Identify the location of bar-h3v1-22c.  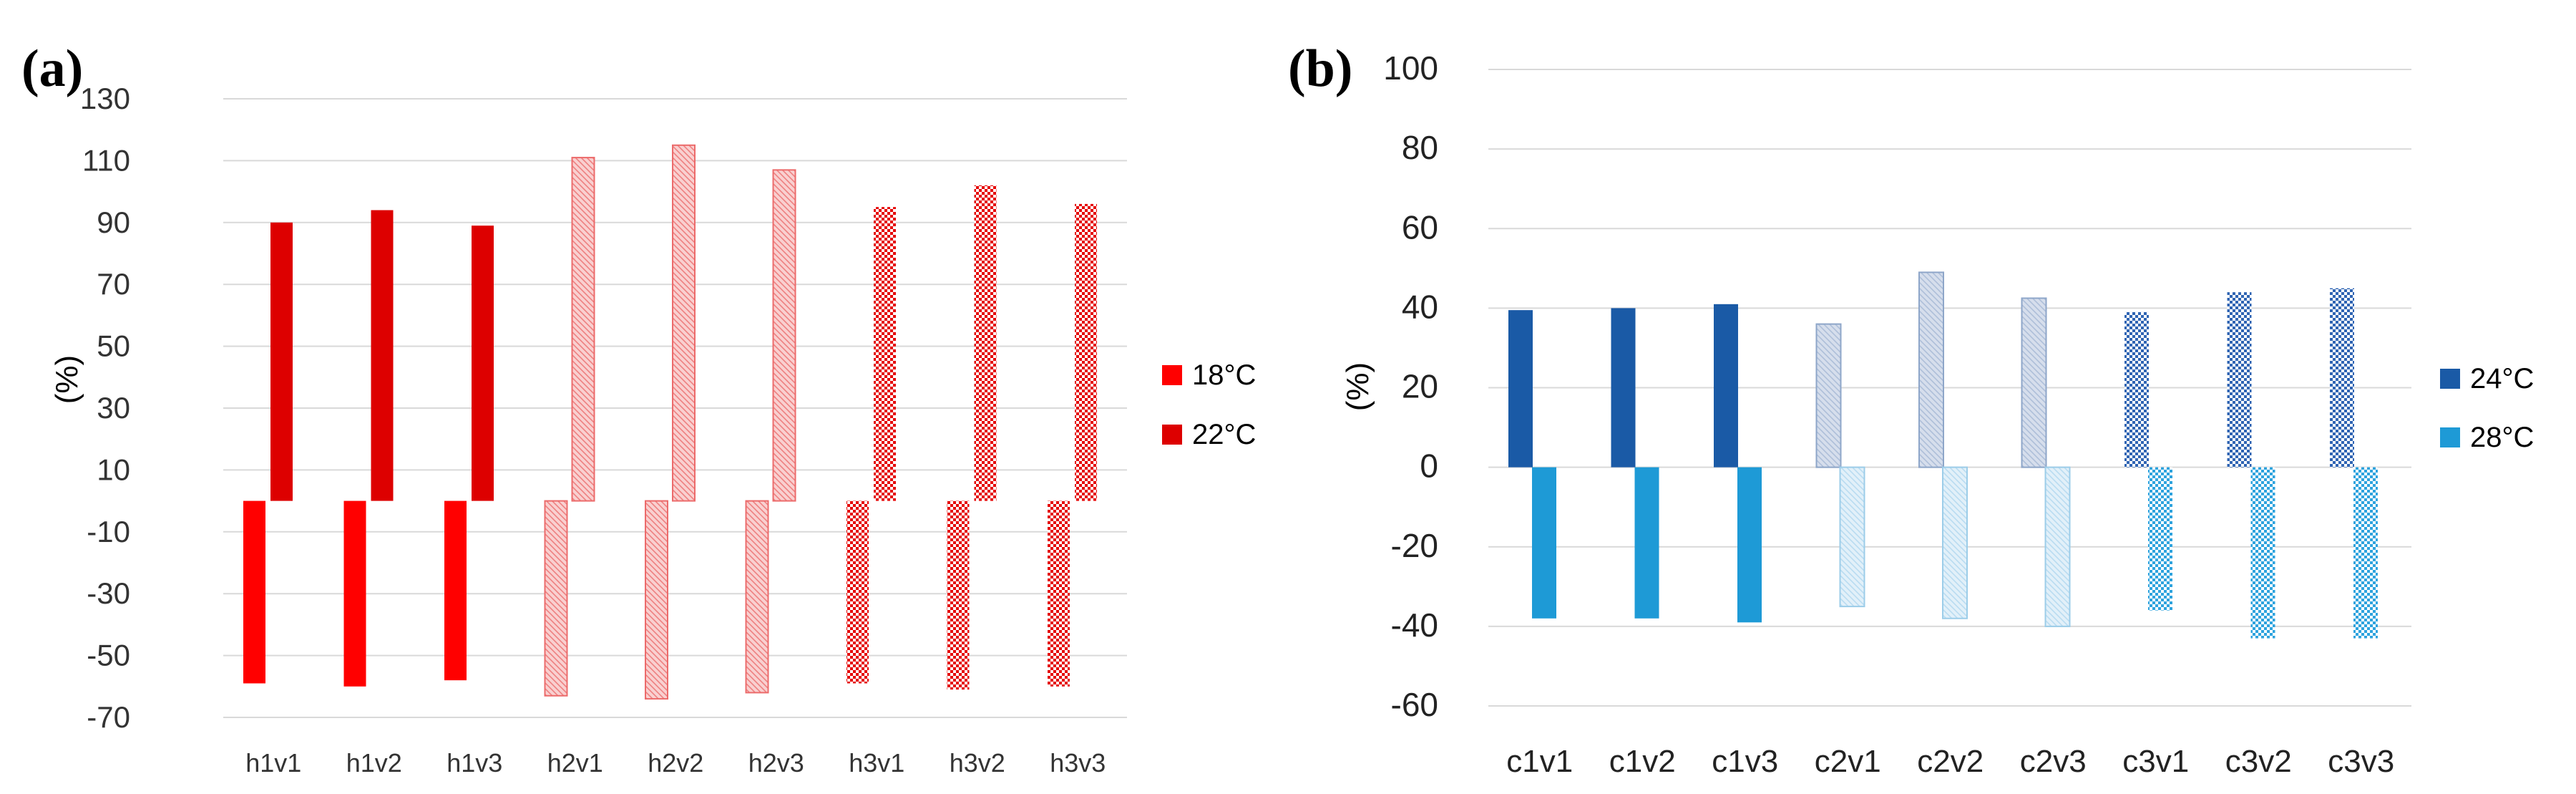
(885, 354).